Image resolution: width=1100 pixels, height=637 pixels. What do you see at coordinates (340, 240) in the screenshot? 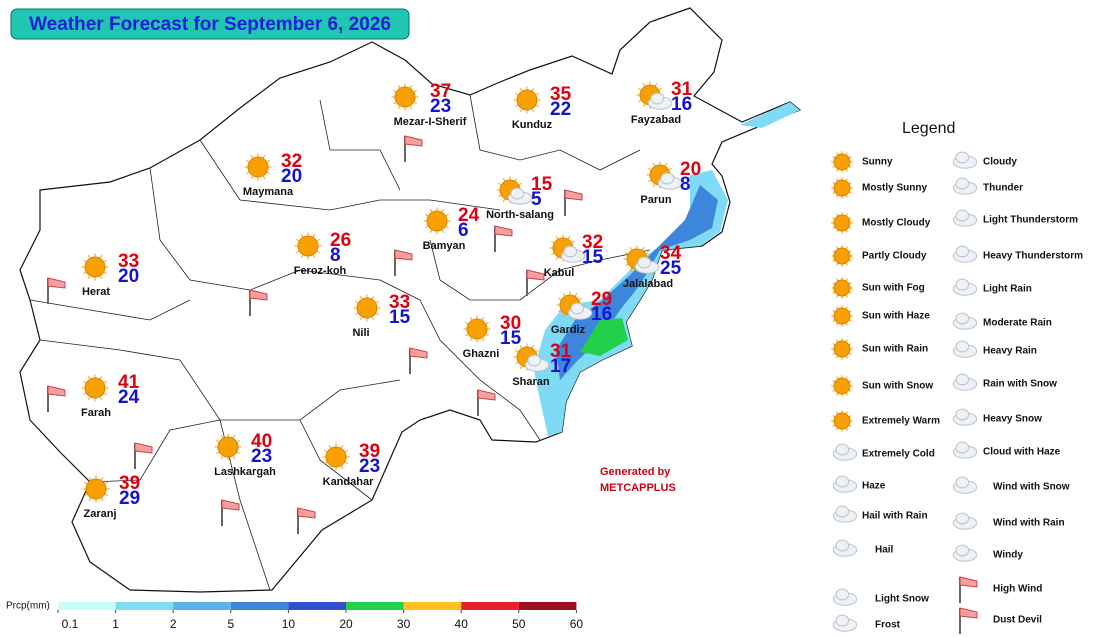
I see `max-temp: 26` at bounding box center [340, 240].